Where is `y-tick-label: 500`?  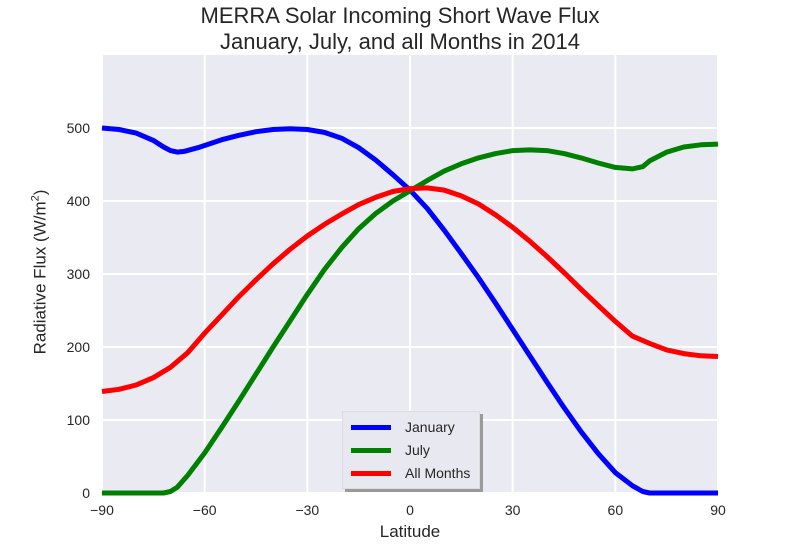
y-tick-label: 500 is located at coordinates (79, 128).